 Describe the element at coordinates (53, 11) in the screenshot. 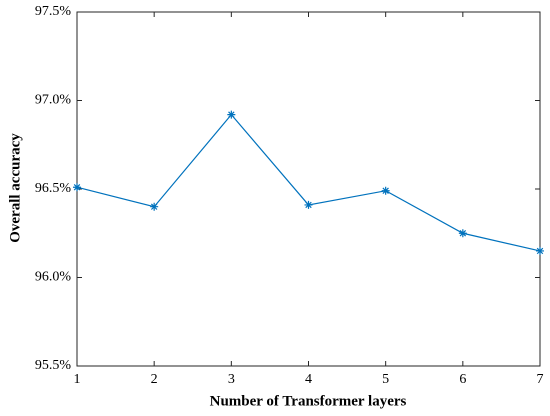

I see `y-tick-label: 97.5%` at that location.